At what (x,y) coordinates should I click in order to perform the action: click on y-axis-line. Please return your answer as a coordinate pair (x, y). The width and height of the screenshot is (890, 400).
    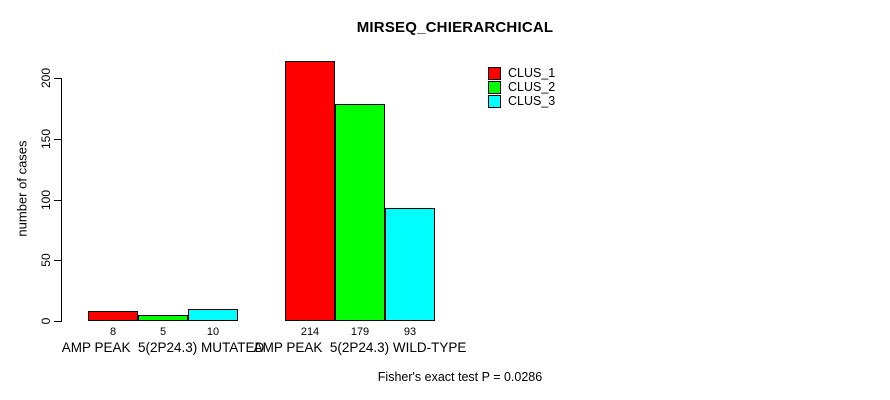
    Looking at the image, I should click on (61, 200).